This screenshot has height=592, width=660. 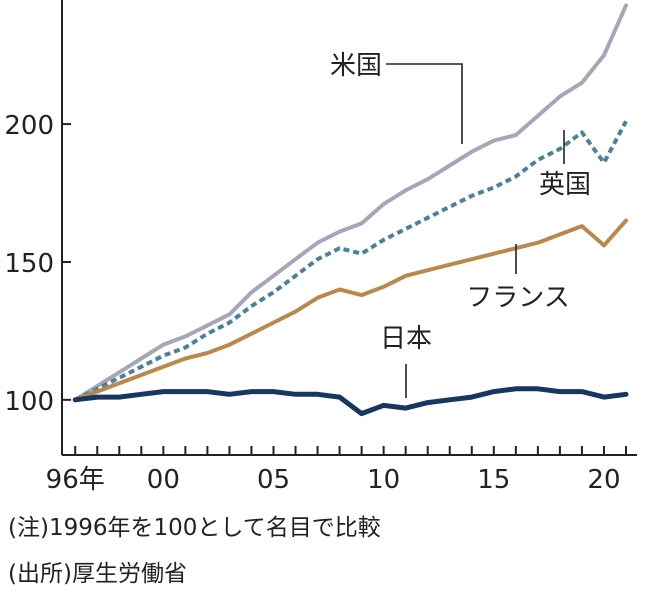 I want to click on note-comparison-basis: (注)1996年を100として名目で比較, so click(x=194, y=528).